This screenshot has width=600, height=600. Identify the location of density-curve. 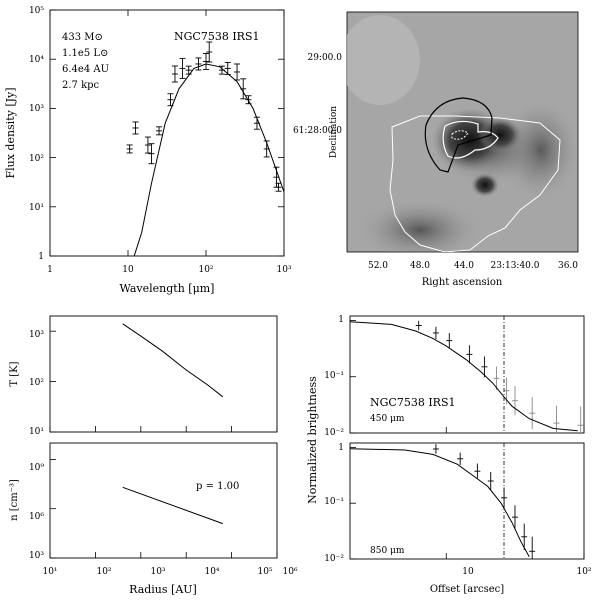
(172, 505).